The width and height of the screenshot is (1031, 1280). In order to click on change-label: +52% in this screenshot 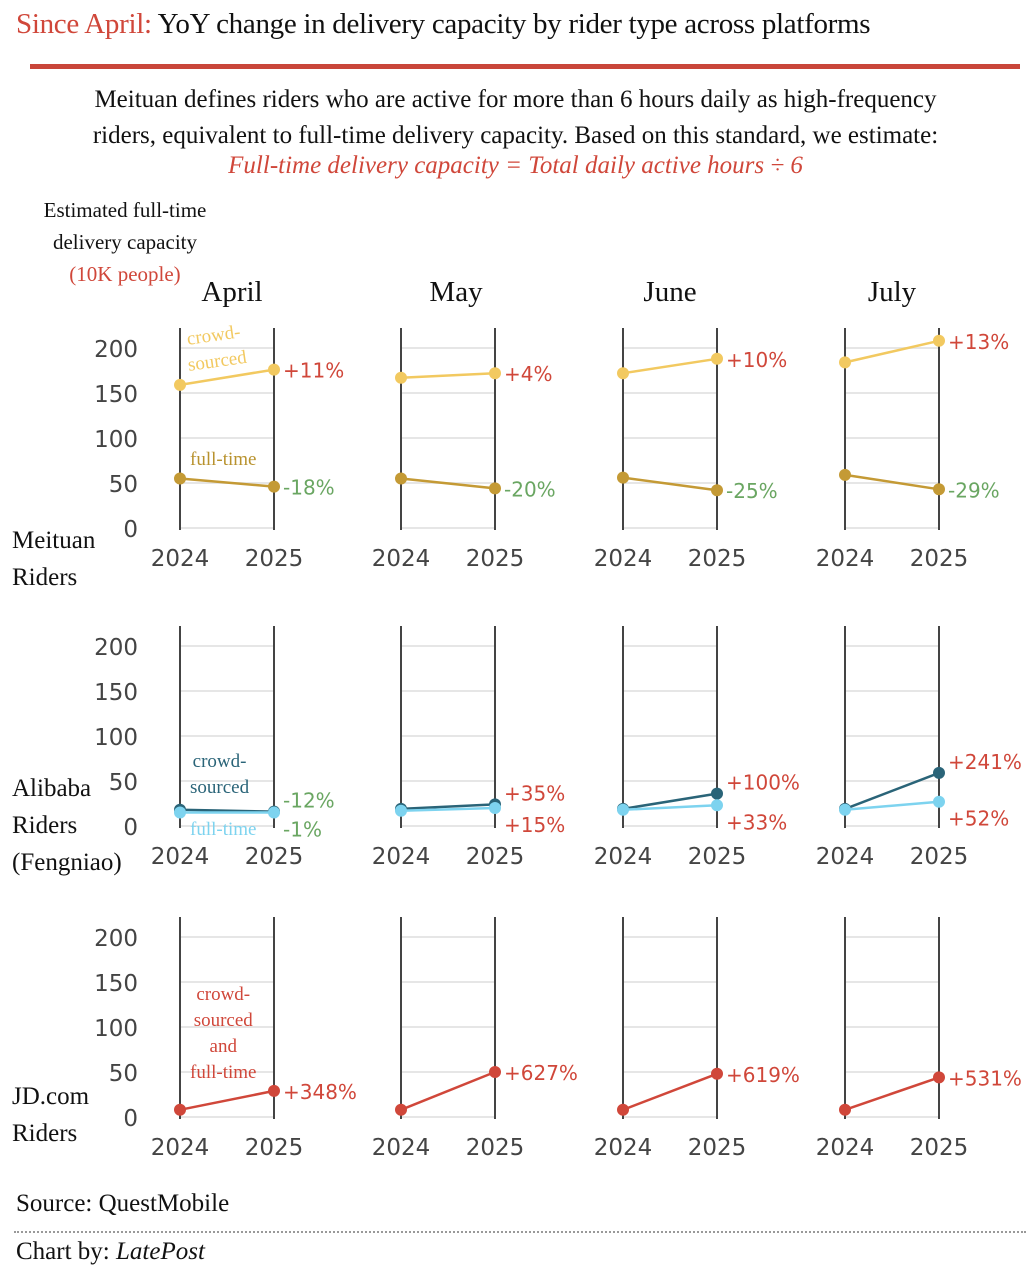, I will do `click(978, 819)`.